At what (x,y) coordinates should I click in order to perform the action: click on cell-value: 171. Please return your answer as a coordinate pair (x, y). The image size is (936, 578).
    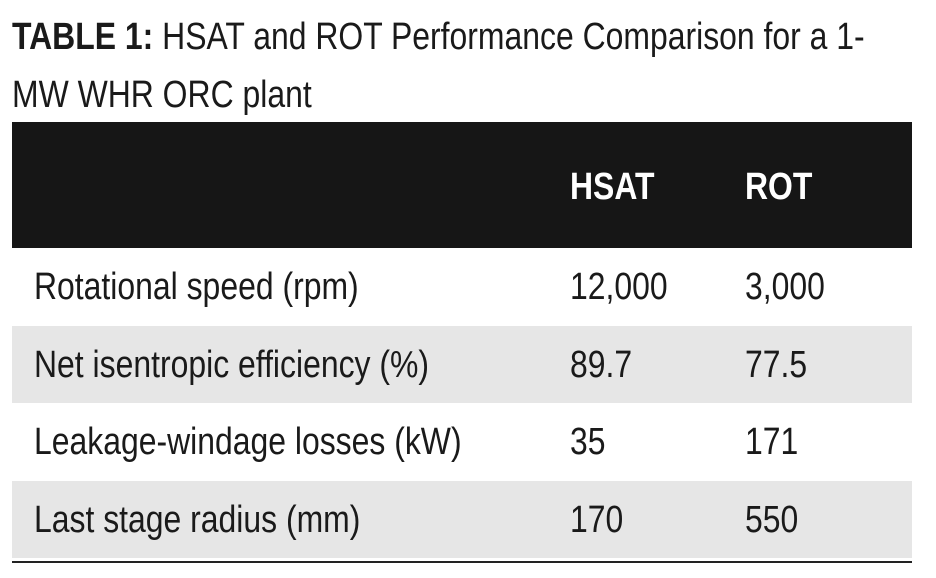
    Looking at the image, I should click on (772, 442).